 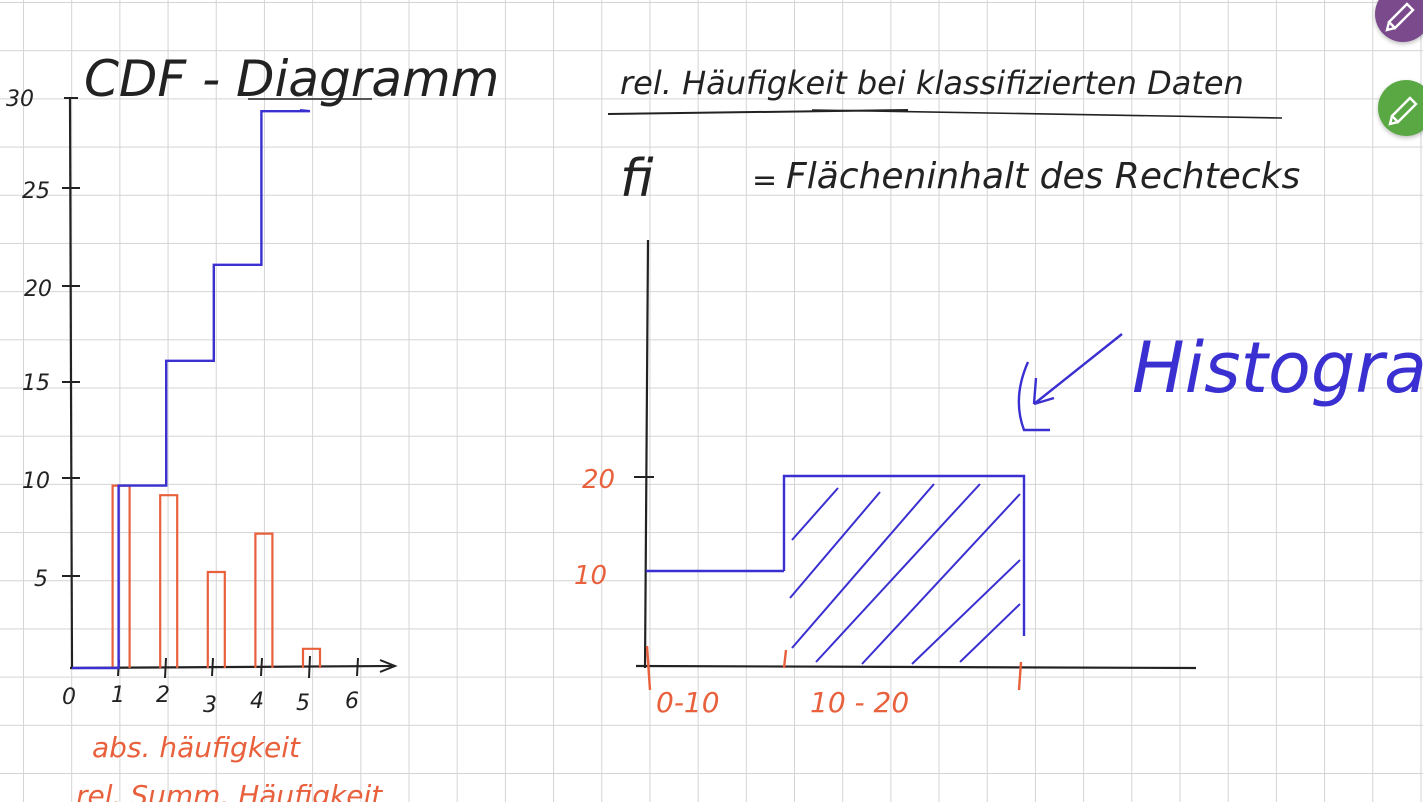 What do you see at coordinates (36, 383) in the screenshot?
I see `cdf-y-label-15: 15` at bounding box center [36, 383].